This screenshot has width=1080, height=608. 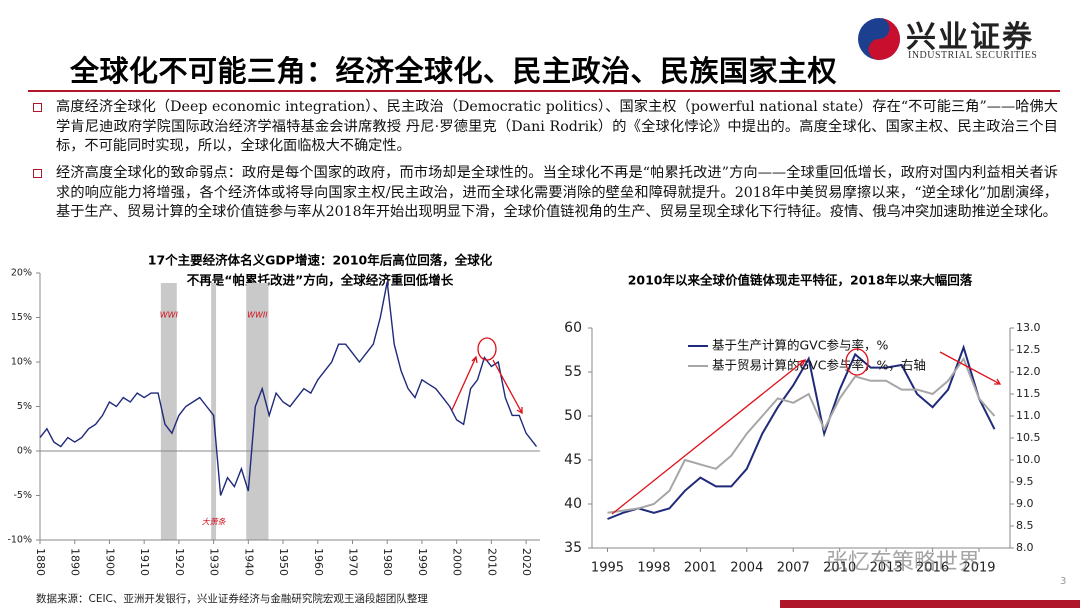 I want to click on chart-title: 17个主要经济体名义GDP增速：2010年后高位回落，全球化, so click(x=320, y=260).